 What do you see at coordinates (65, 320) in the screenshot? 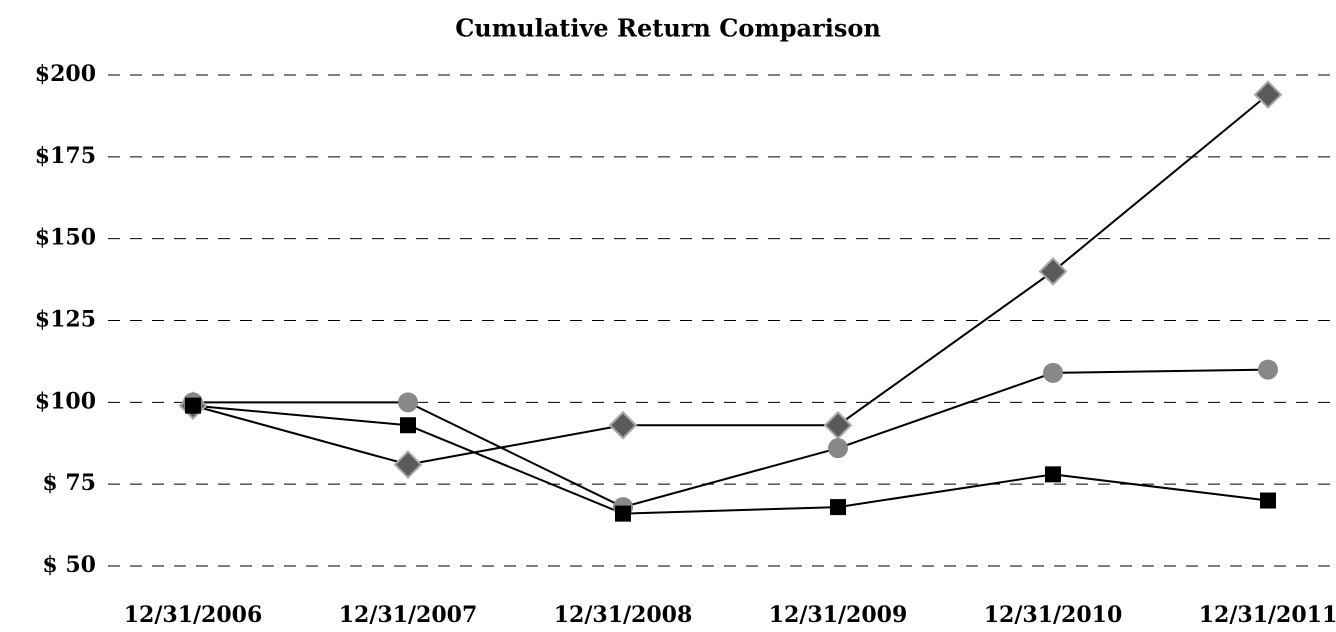
I see `y-tick-label: $125` at bounding box center [65, 320].